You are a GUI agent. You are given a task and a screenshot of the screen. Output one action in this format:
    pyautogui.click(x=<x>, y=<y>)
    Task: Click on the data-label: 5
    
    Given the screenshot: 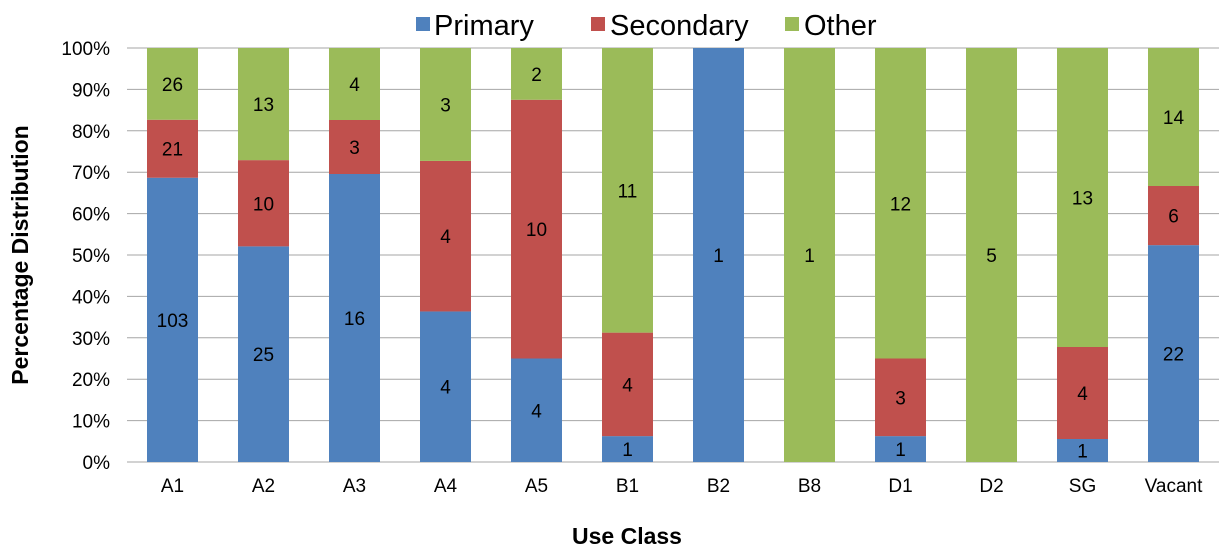 What is the action you would take?
    pyautogui.click(x=991, y=256)
    